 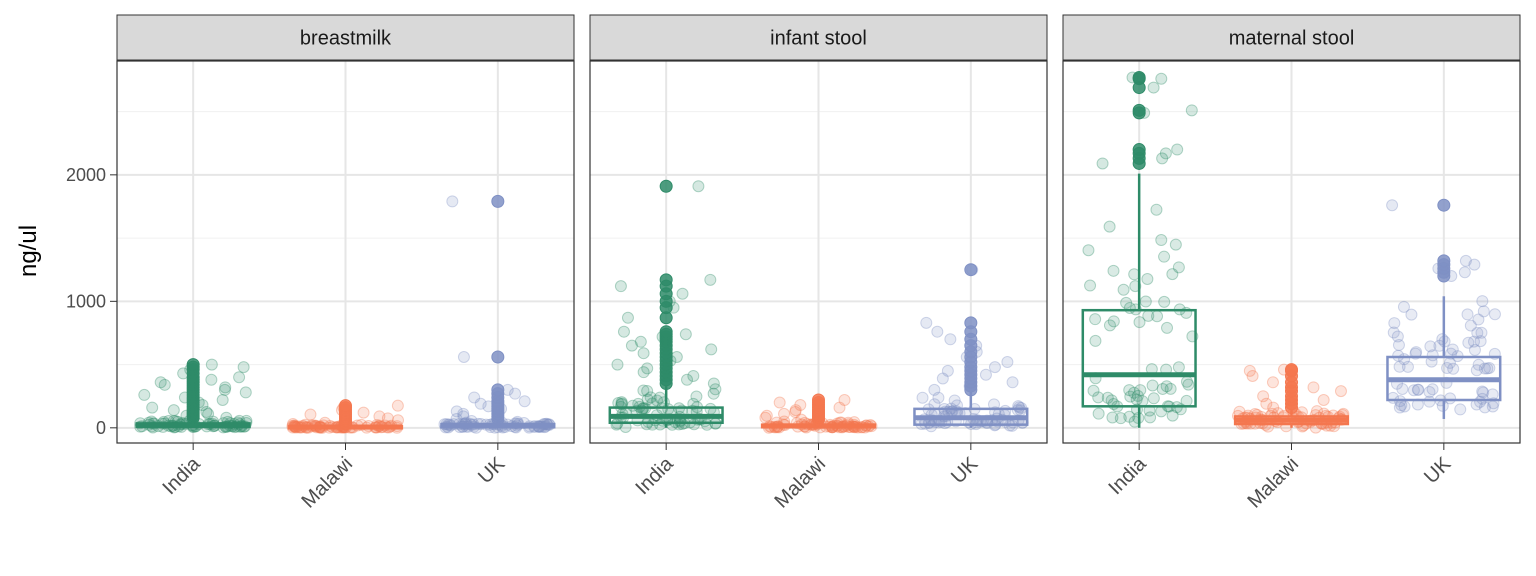 I want to click on facet-strip-label: breastmilk, so click(x=346, y=39).